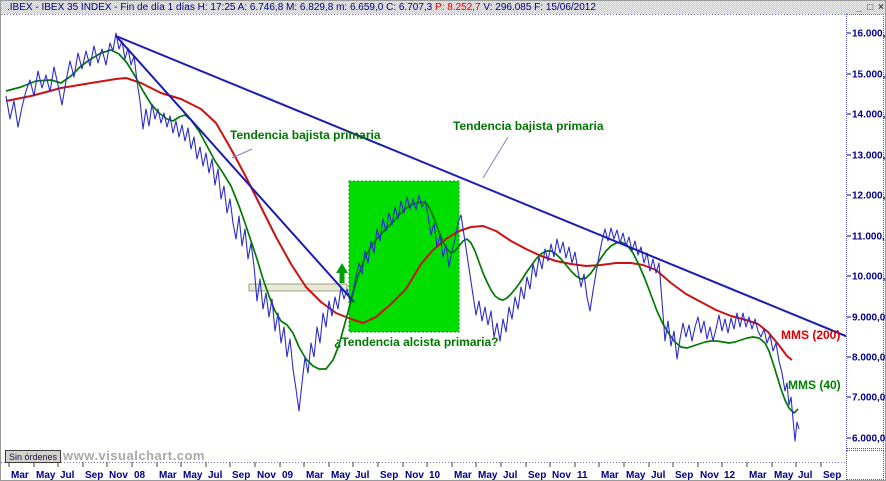 The width and height of the screenshot is (886, 481). What do you see at coordinates (134, 455) in the screenshot?
I see `visualchart-watermark: www.visualchart.com` at bounding box center [134, 455].